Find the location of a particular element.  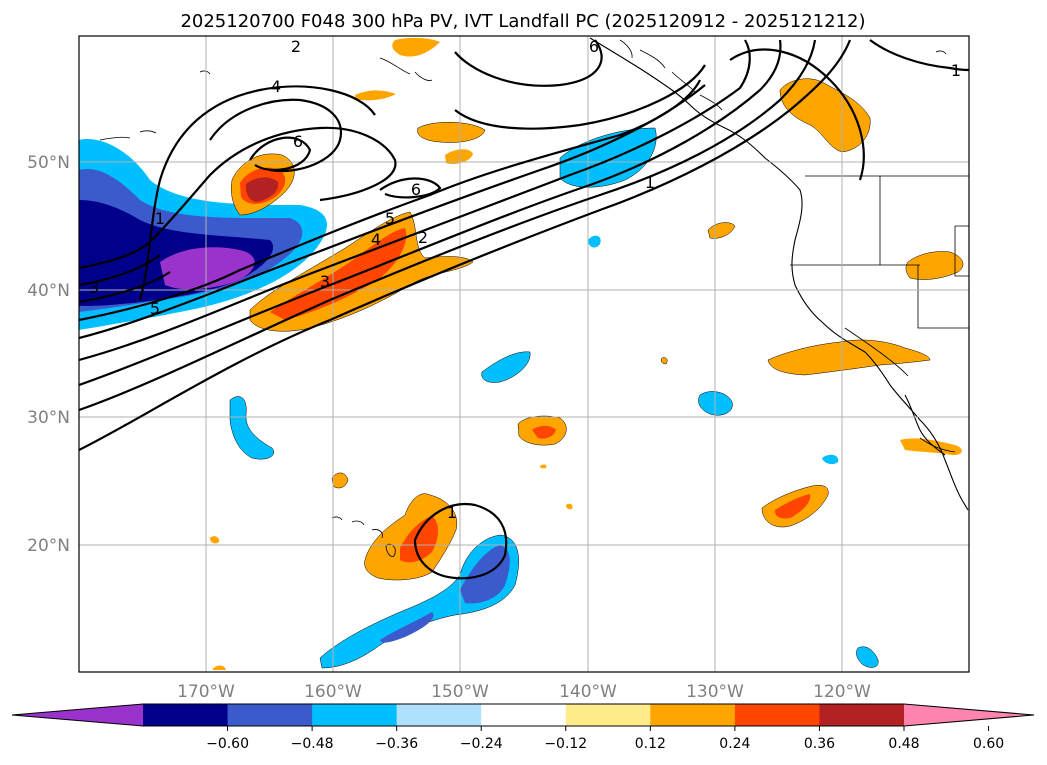

lon-label: 140°W is located at coordinates (588, 692).